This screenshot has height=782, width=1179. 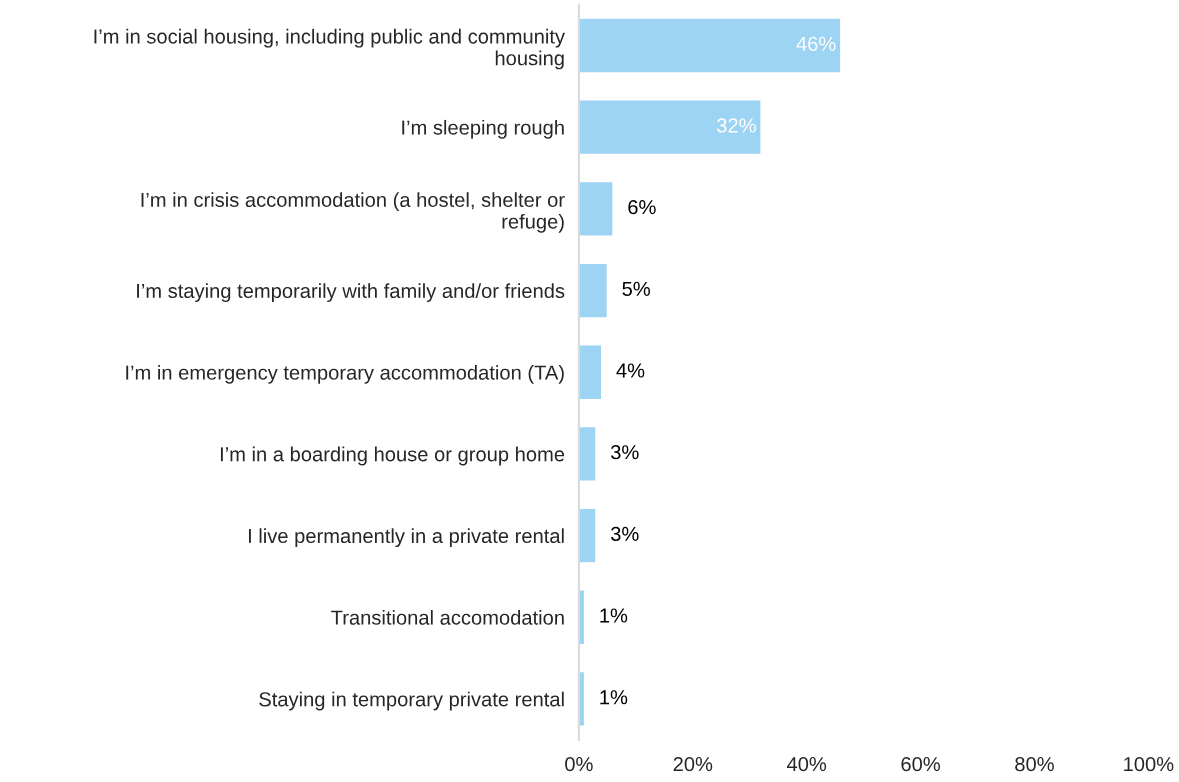 I want to click on y-tick-label: I’m in emergency temporary accommodation (TA), so click(x=345, y=374).